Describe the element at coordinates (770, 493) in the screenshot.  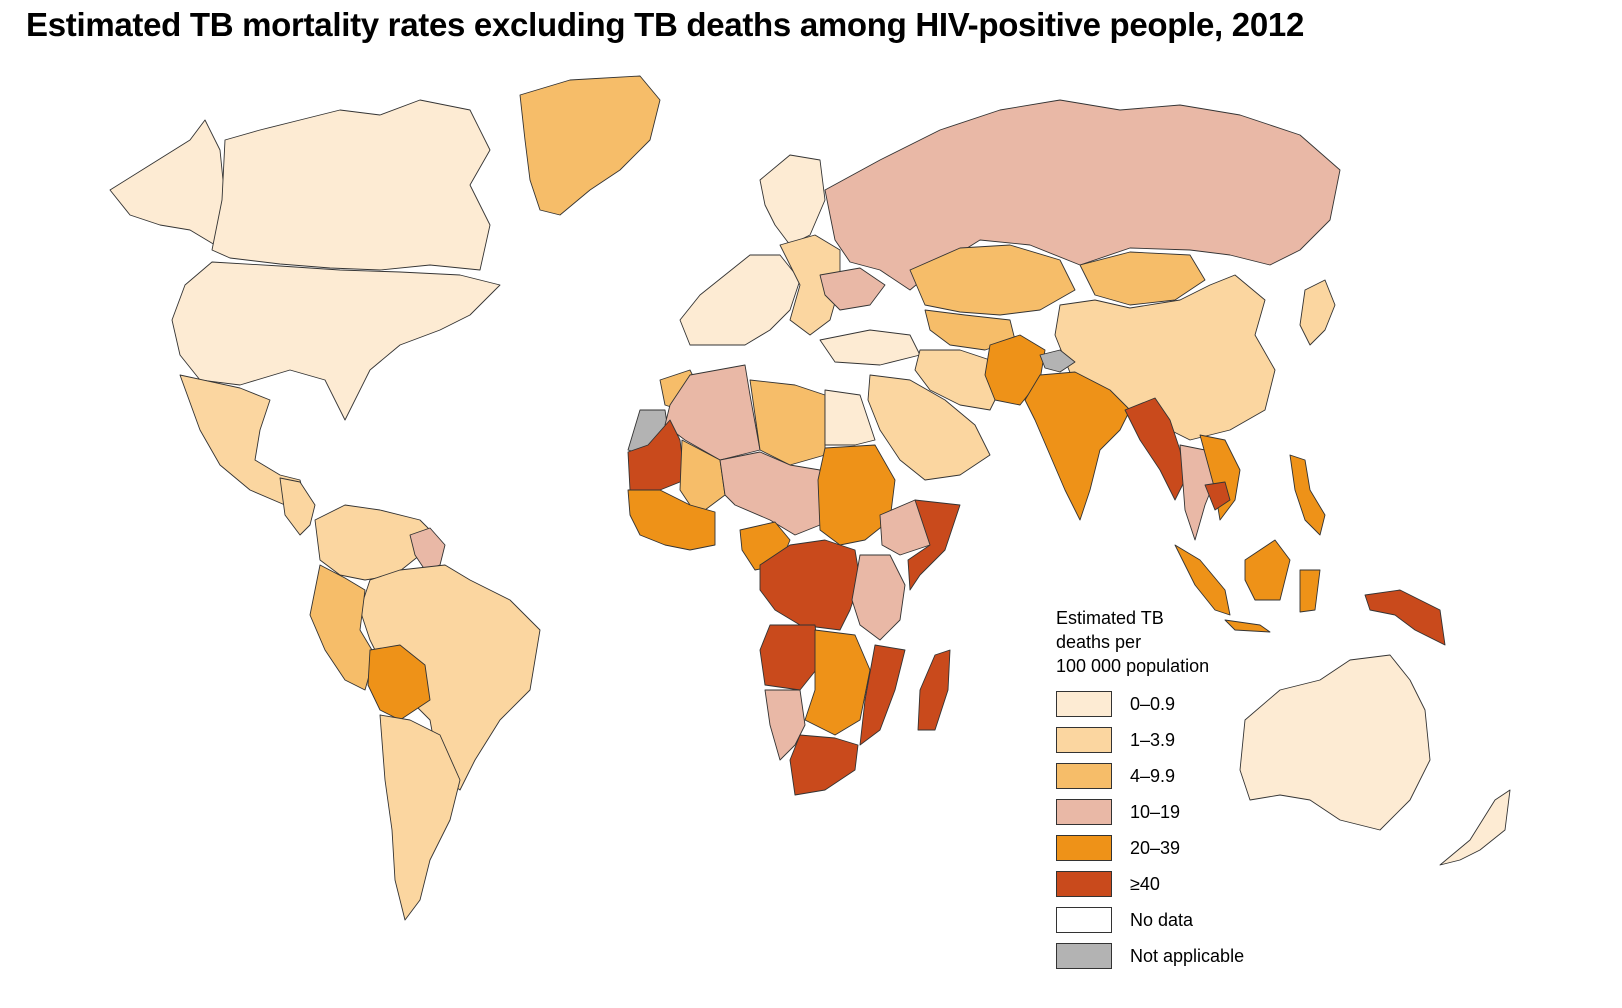
I see `region-niger-chad` at that location.